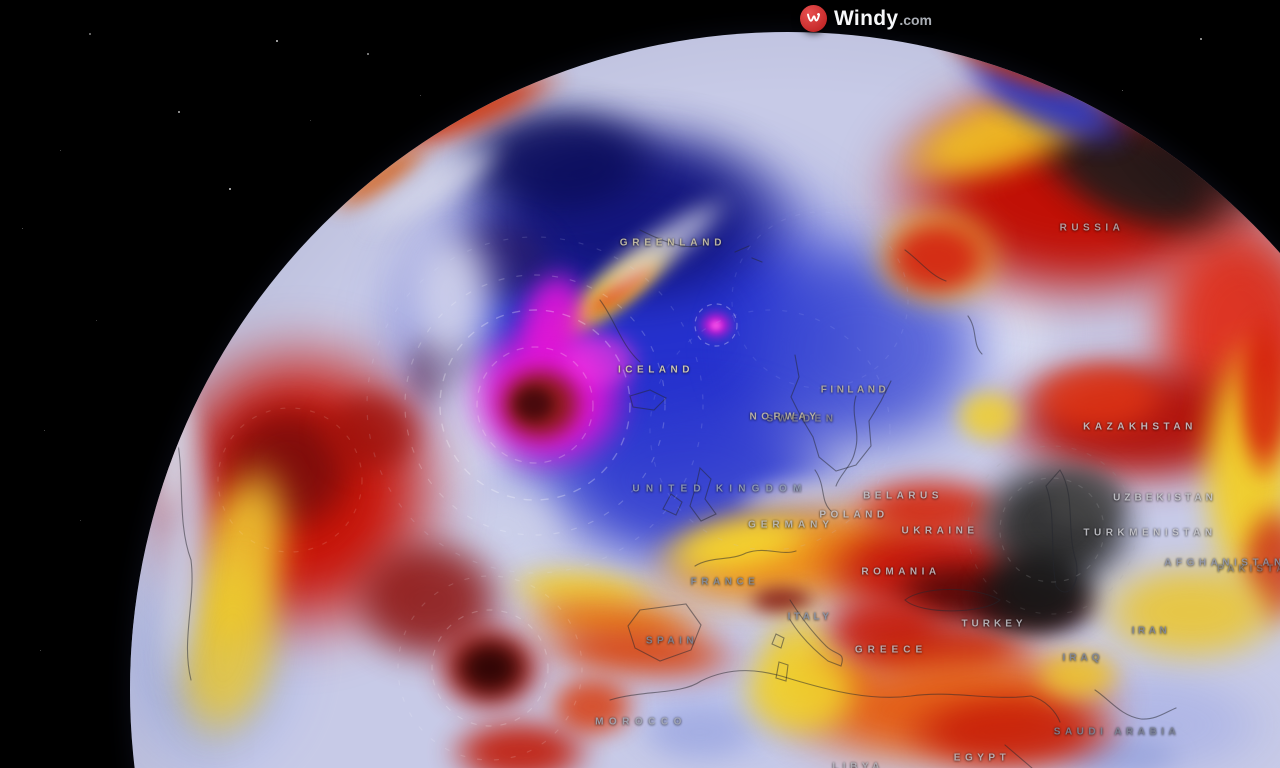  I want to click on map-label-poland: POLAND, so click(854, 515).